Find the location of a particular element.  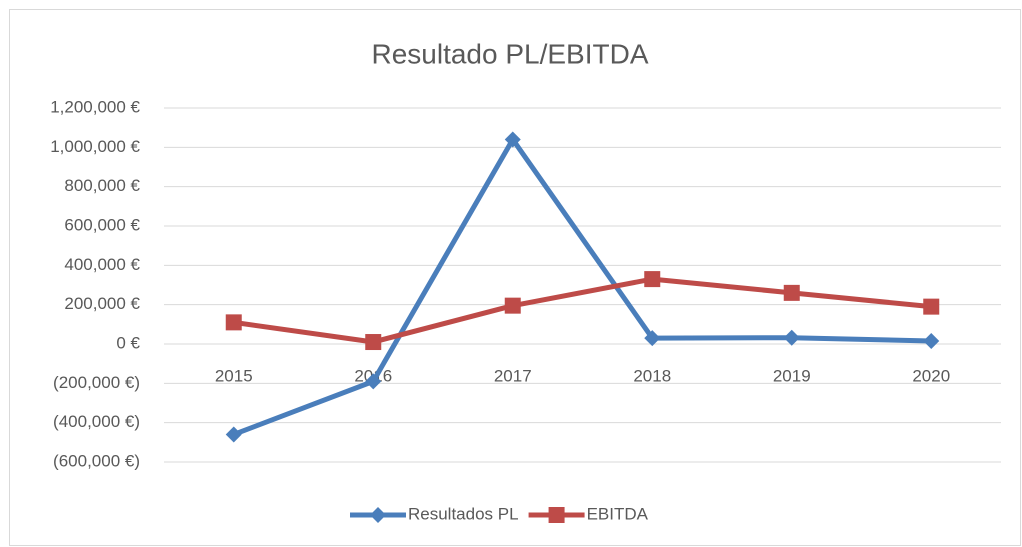

y-tick-label: (200,000 €) is located at coordinates (96, 382).